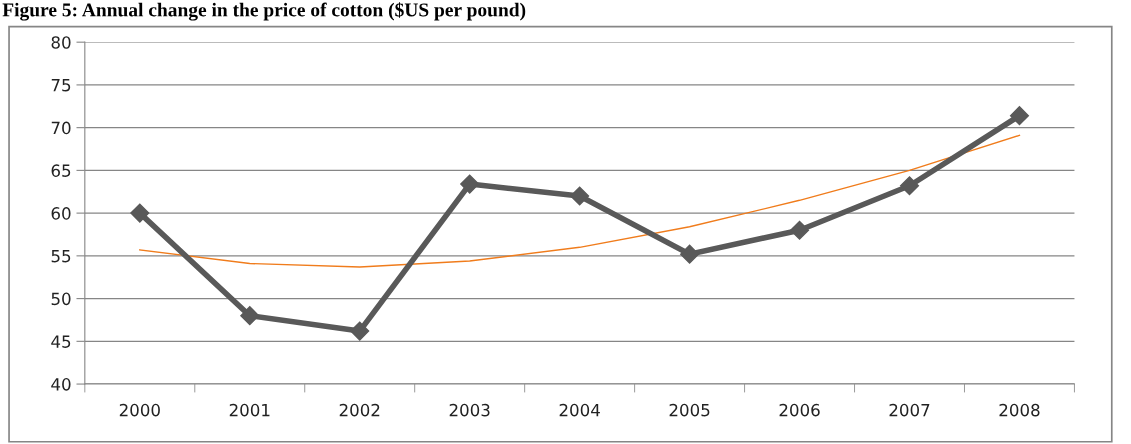 The height and width of the screenshot is (444, 1131). Describe the element at coordinates (469, 410) in the screenshot. I see `x-tick-label: 2003` at that location.